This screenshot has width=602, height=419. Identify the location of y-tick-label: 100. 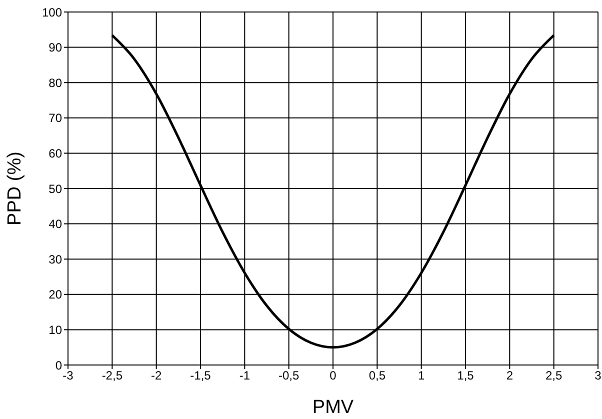
(52, 12).